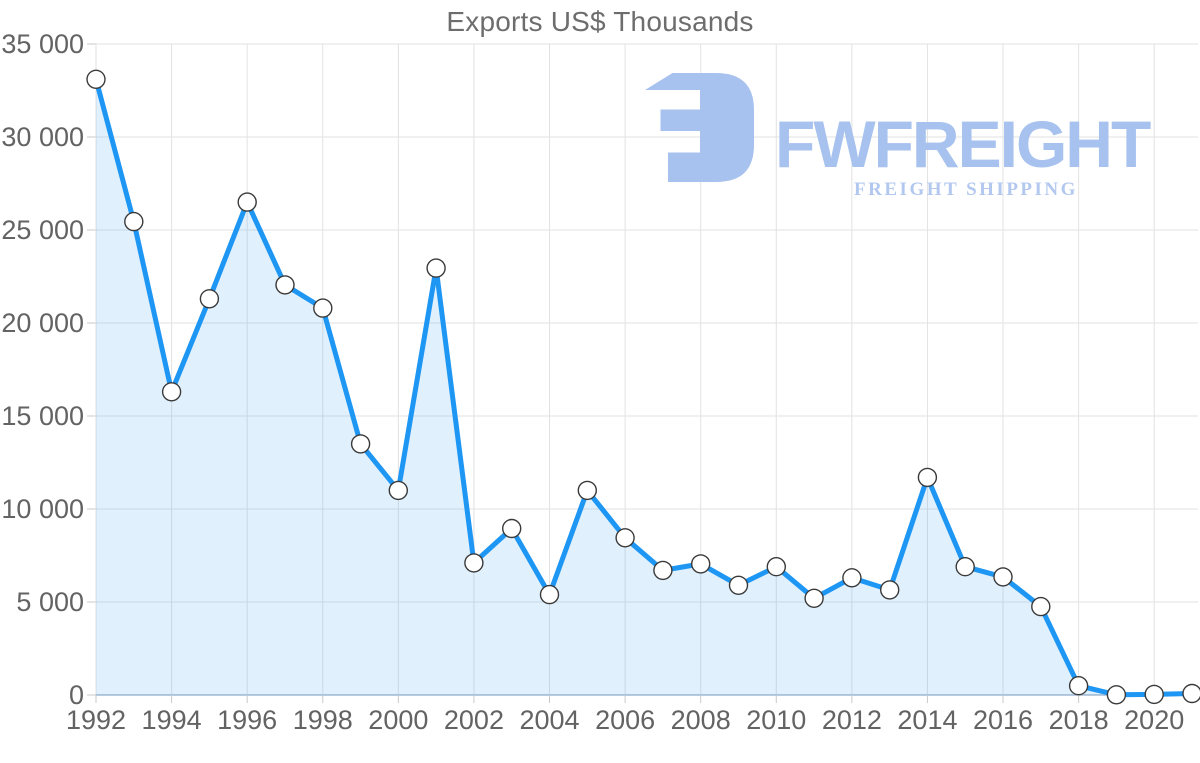 The width and height of the screenshot is (1200, 763). I want to click on data-point-2003, so click(512, 528).